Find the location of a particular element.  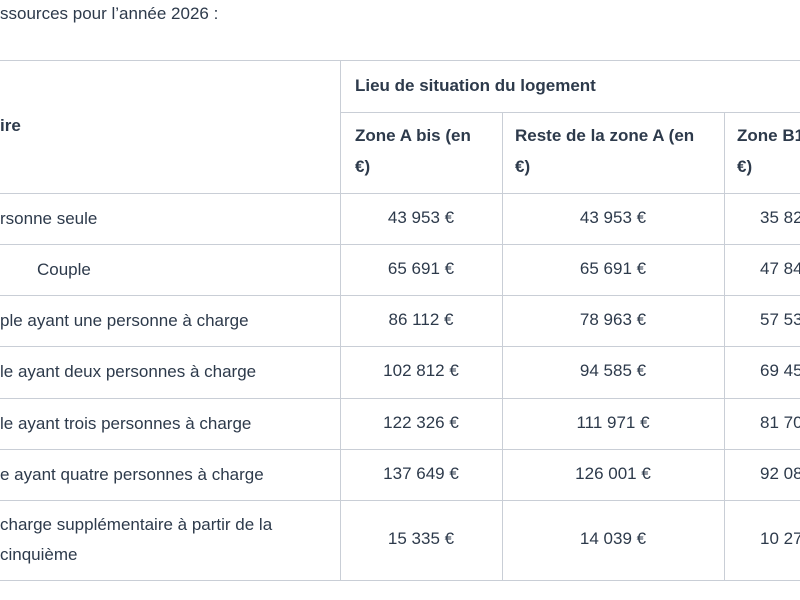

column-header: Zone B1 is located at coordinates (768, 135).